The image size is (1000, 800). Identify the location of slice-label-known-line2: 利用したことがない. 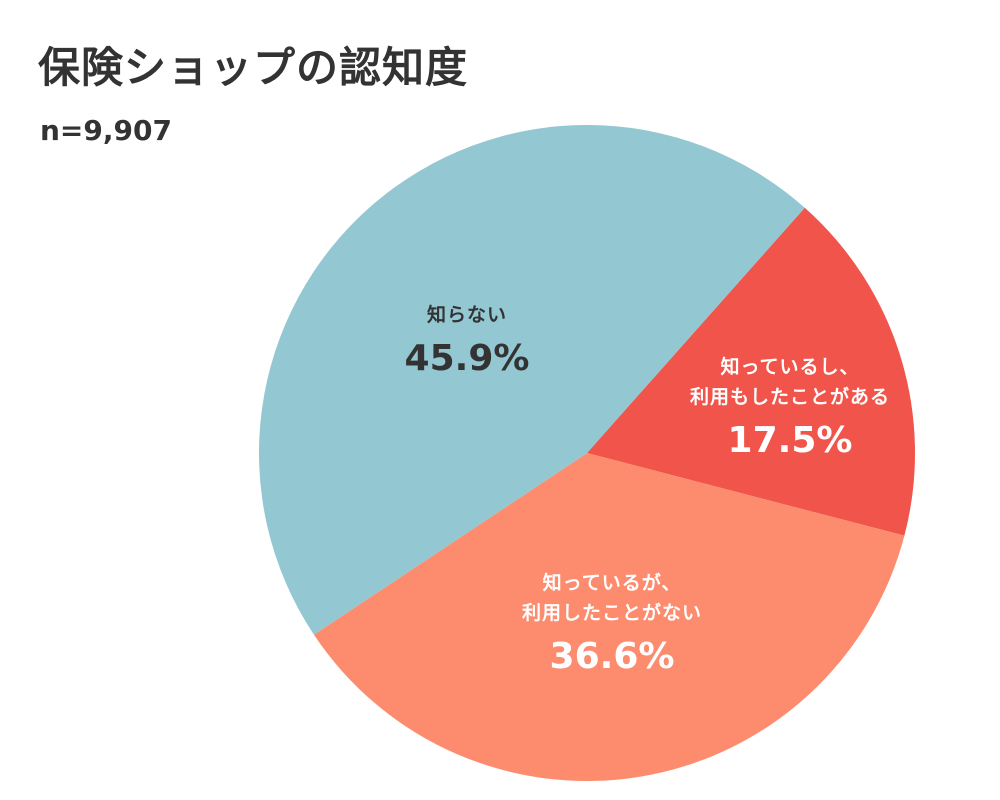
(612, 613).